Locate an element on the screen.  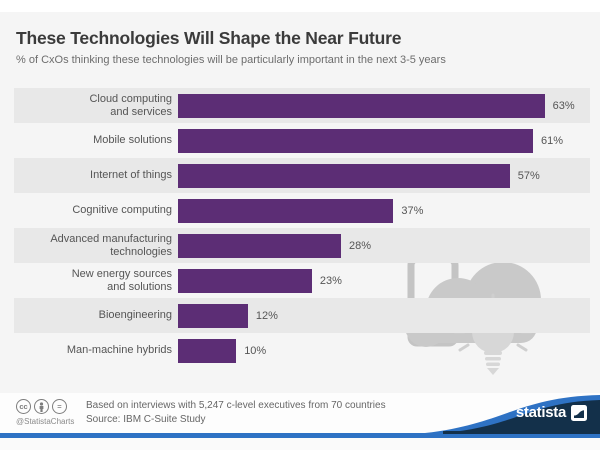
category-label: Internet of things is located at coordinates (131, 175).